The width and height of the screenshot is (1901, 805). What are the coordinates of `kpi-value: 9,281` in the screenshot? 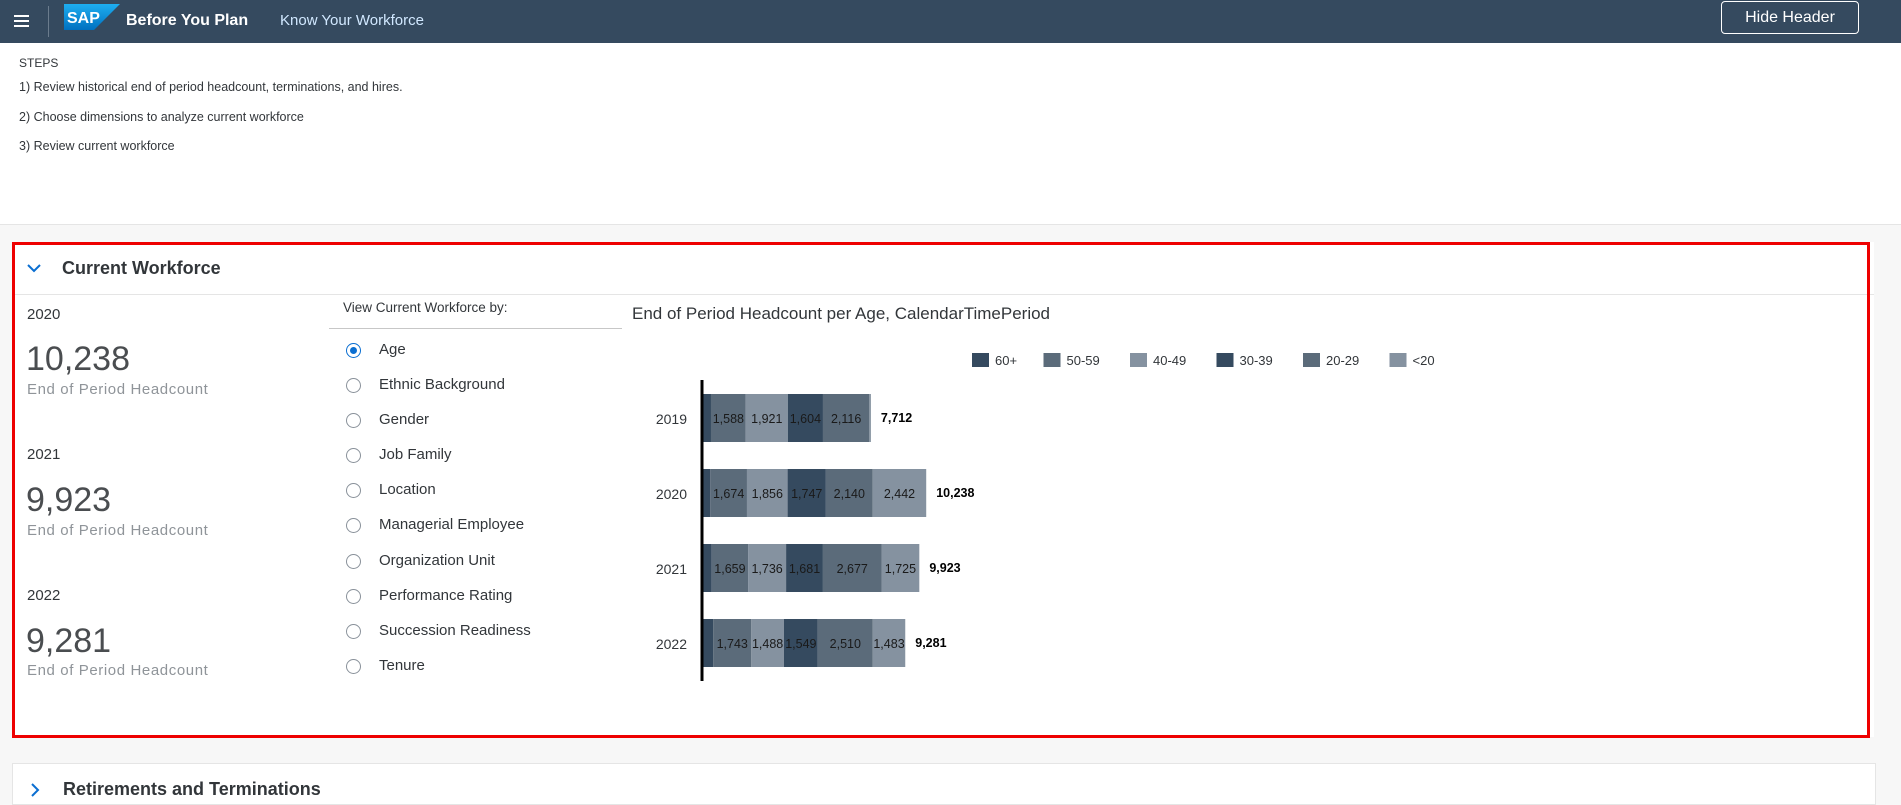 It's located at (69, 641).